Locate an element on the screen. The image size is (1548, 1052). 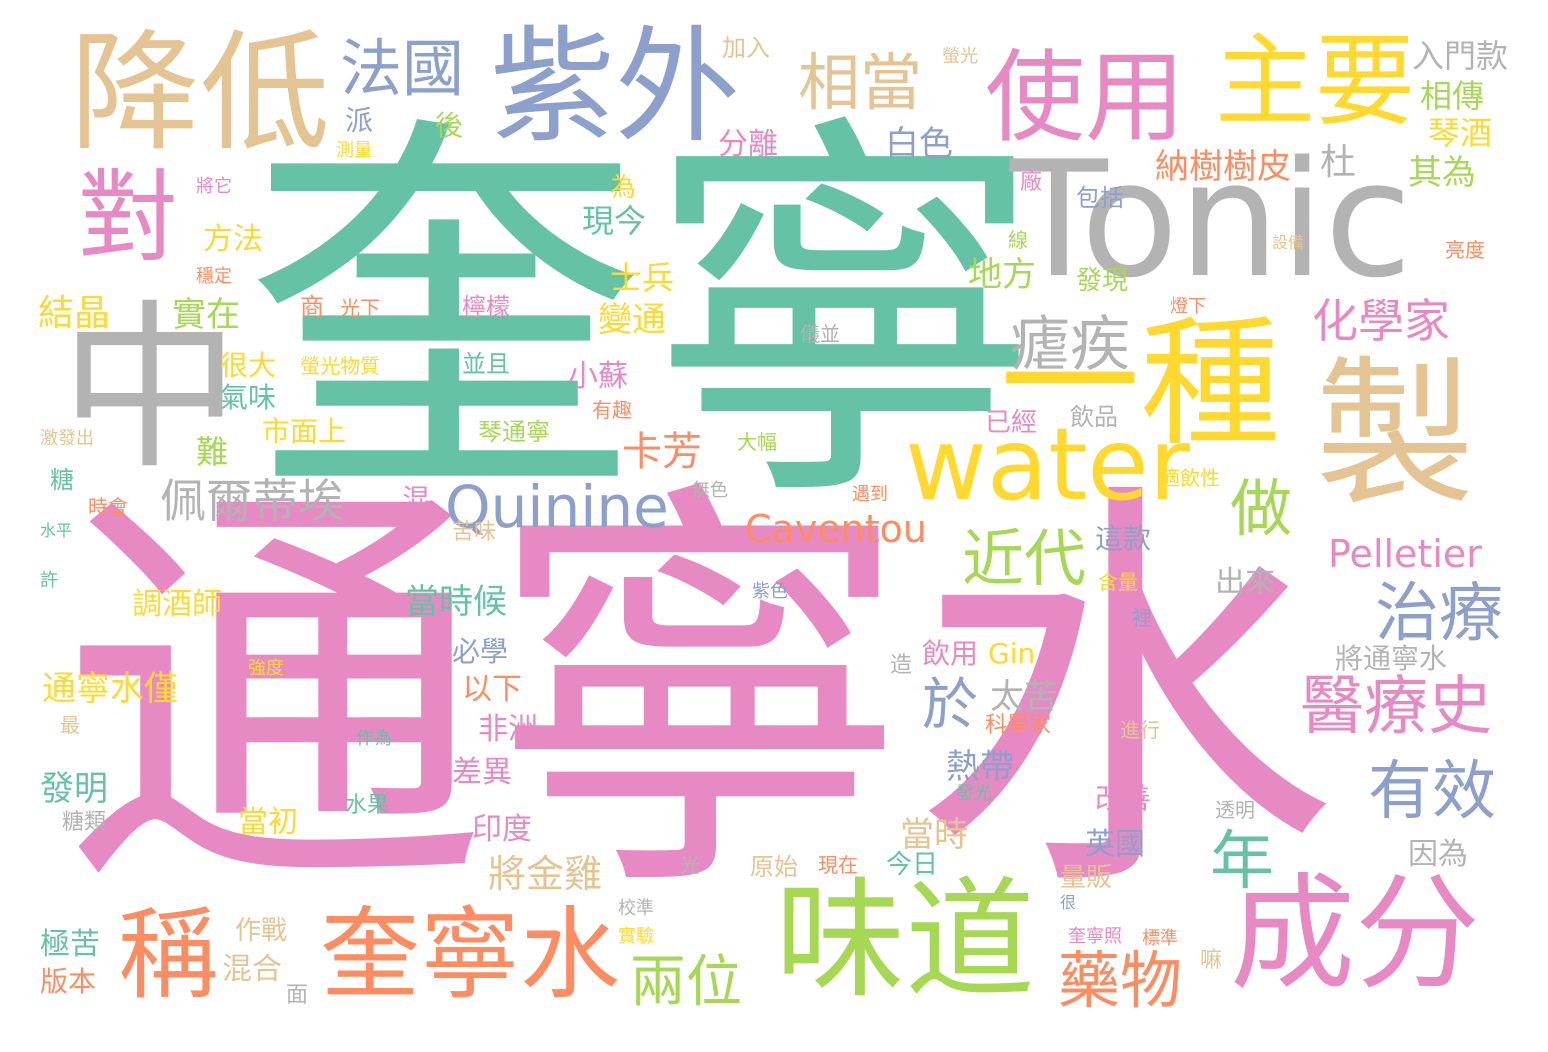
word-henda: 很大 is located at coordinates (248, 365).